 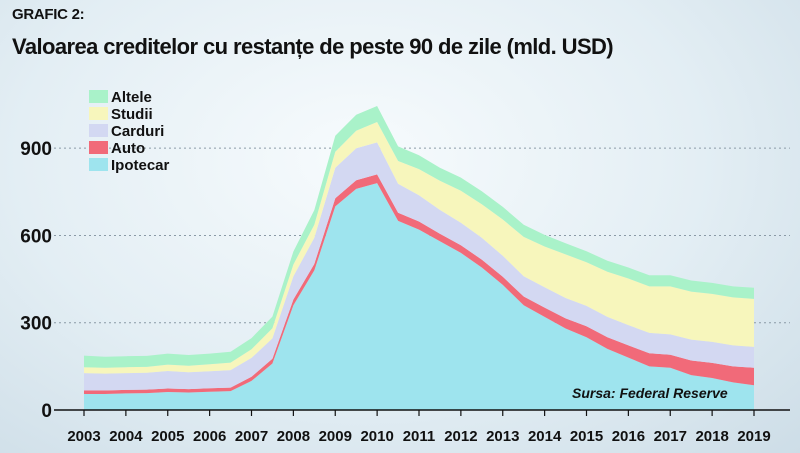 What do you see at coordinates (140, 165) in the screenshot?
I see `legend-label-ipotecar: Ipotecar` at bounding box center [140, 165].